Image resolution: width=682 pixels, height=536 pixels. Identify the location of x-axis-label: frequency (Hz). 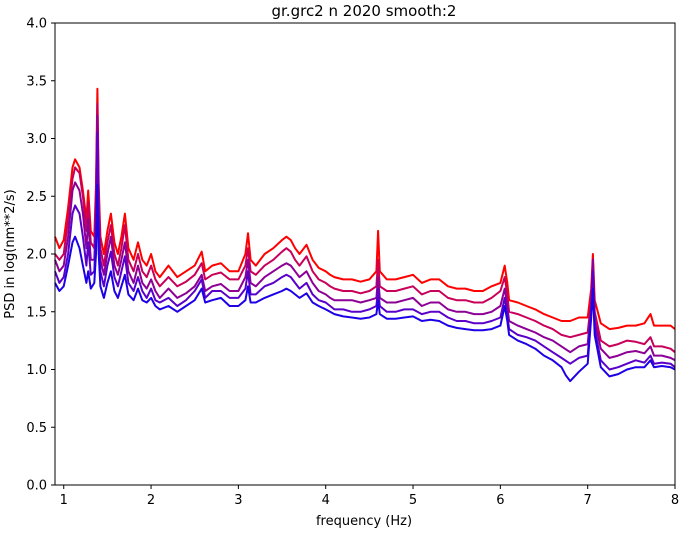
(364, 521).